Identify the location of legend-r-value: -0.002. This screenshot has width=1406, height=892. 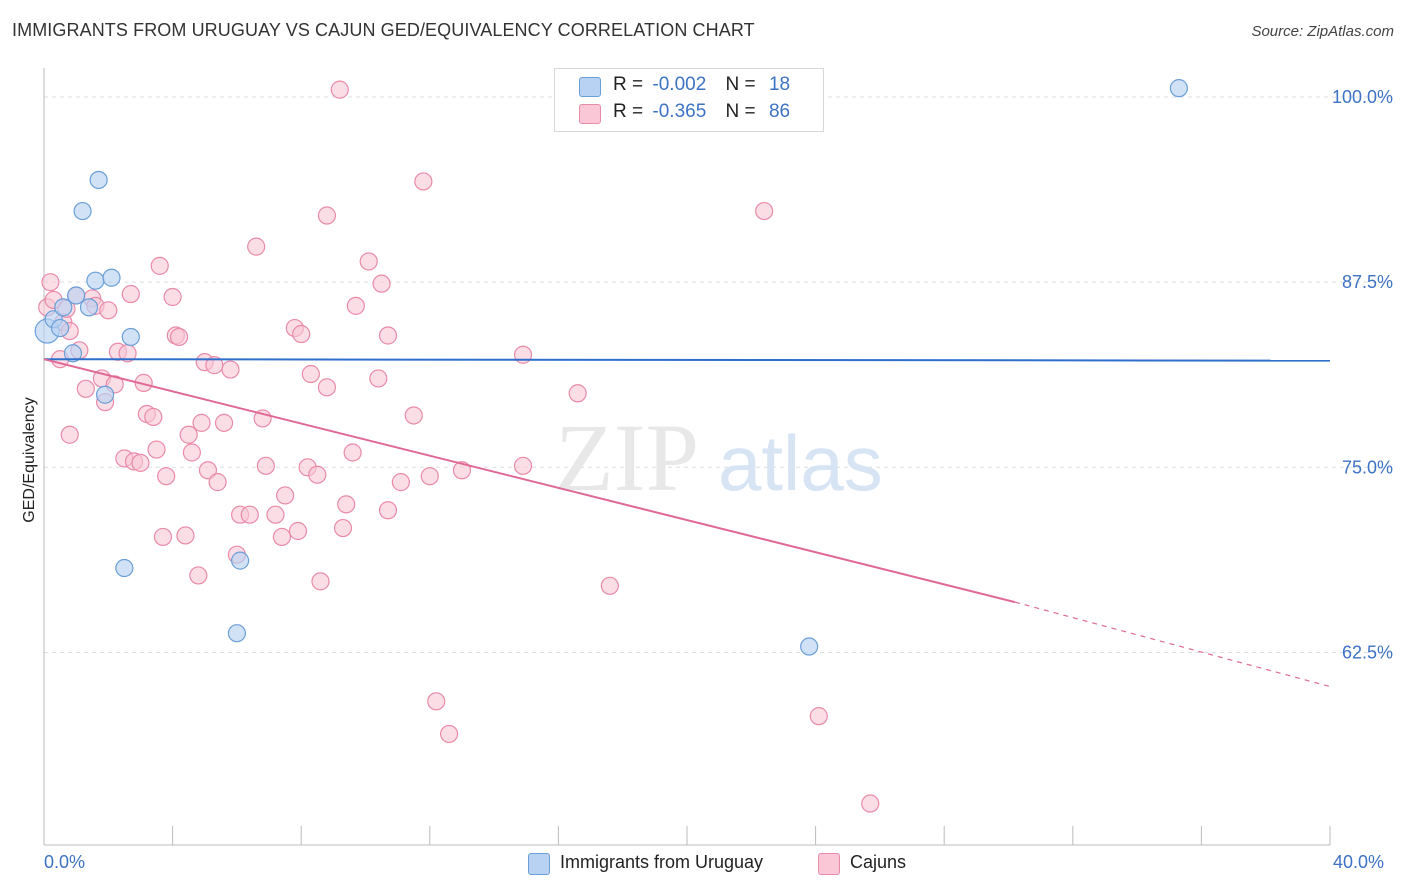
(679, 84).